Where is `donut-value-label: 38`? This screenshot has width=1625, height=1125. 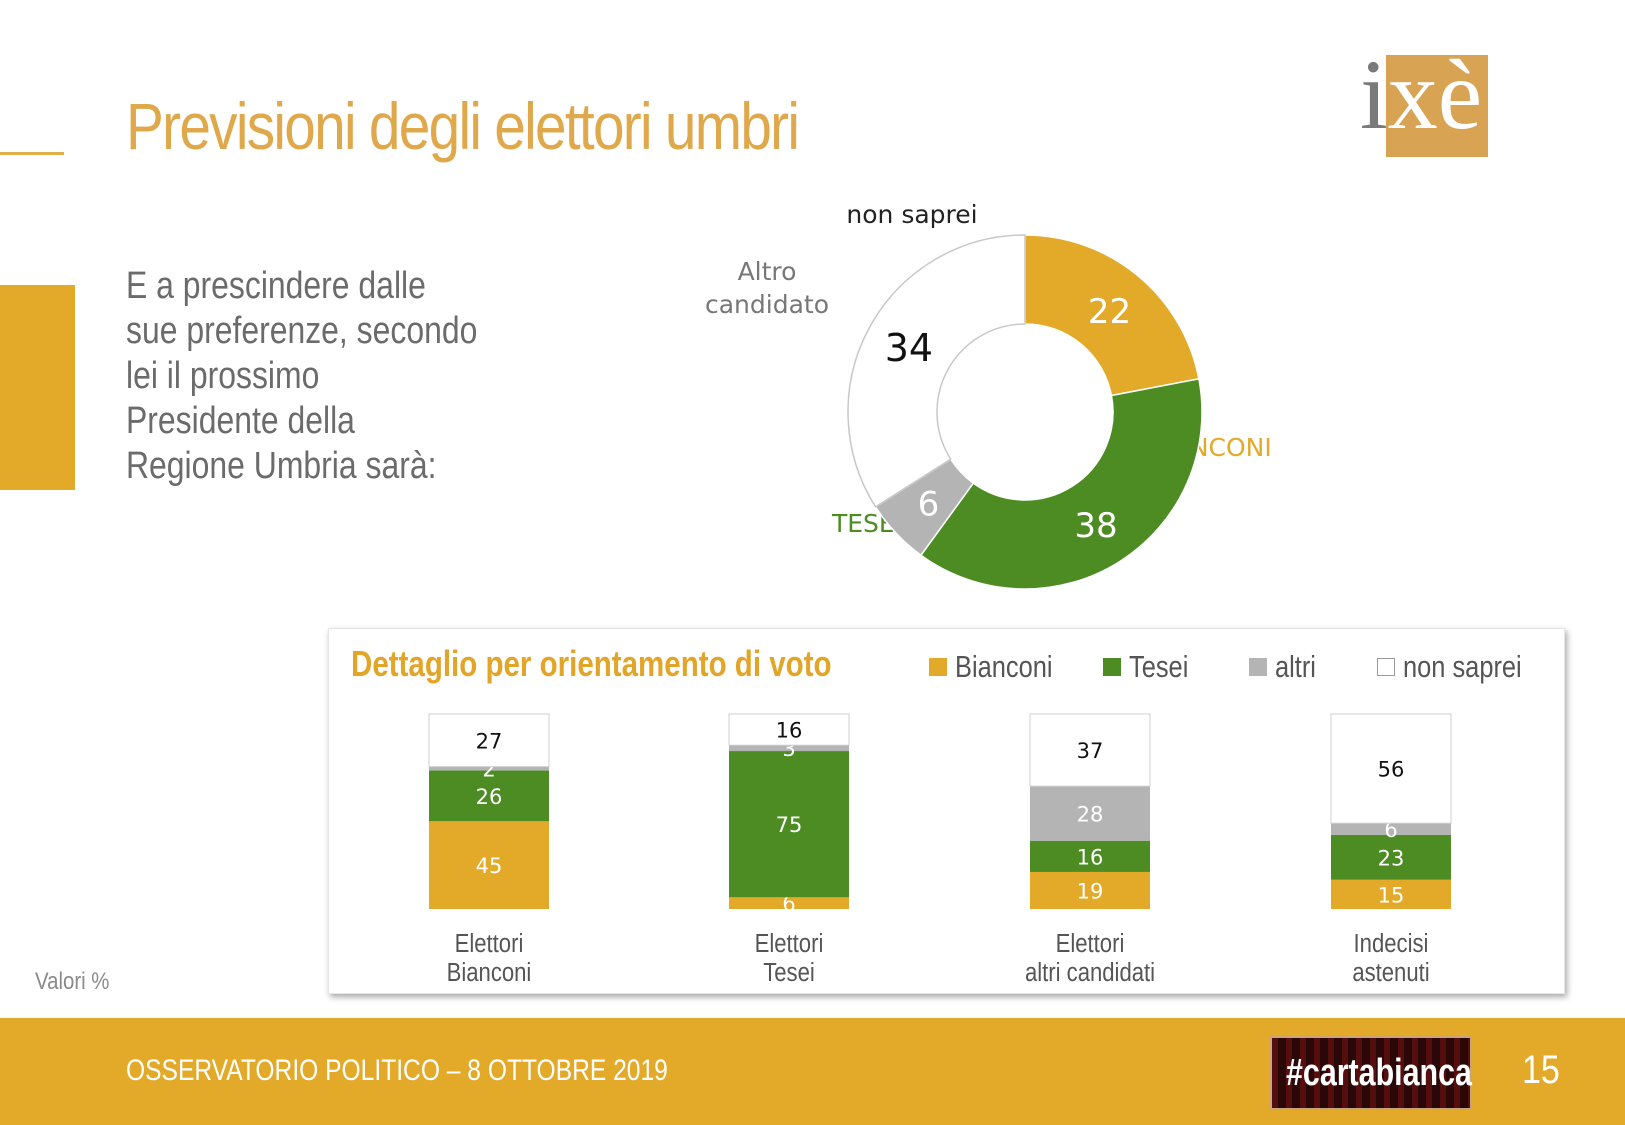
donut-value-label: 38 is located at coordinates (1095, 526).